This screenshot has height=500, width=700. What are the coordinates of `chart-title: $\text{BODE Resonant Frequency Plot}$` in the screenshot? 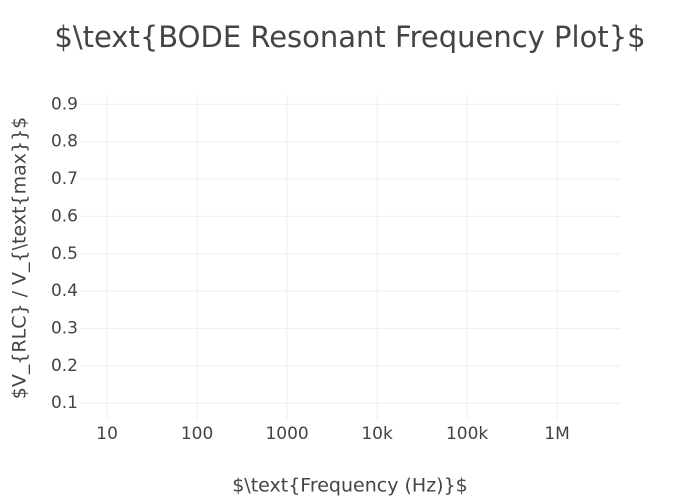 It's located at (349, 37).